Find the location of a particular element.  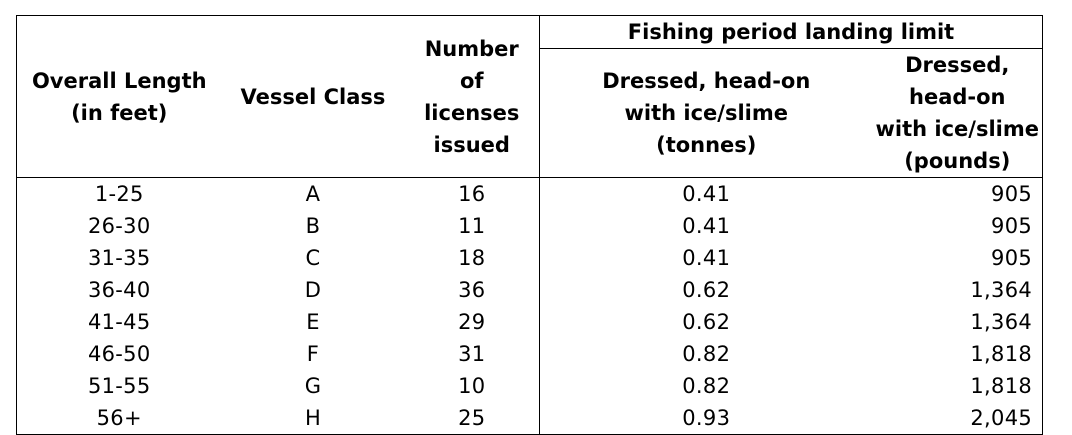

table-row: 26-30 B 11 0.41 905 is located at coordinates (530, 226).